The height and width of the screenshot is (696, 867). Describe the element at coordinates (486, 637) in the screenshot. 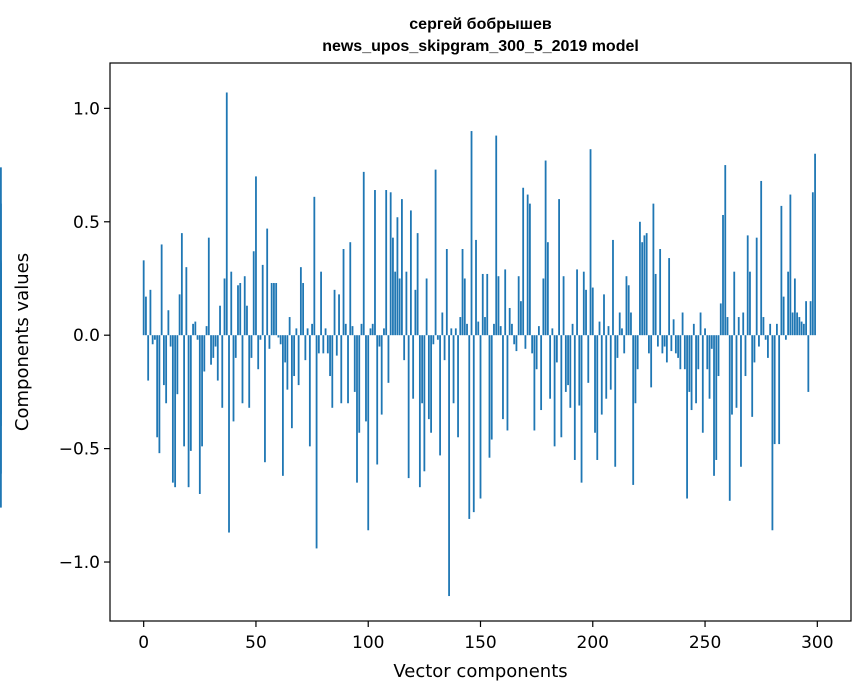

I see `x-axis: 0 50 100 150 200 250 300` at that location.